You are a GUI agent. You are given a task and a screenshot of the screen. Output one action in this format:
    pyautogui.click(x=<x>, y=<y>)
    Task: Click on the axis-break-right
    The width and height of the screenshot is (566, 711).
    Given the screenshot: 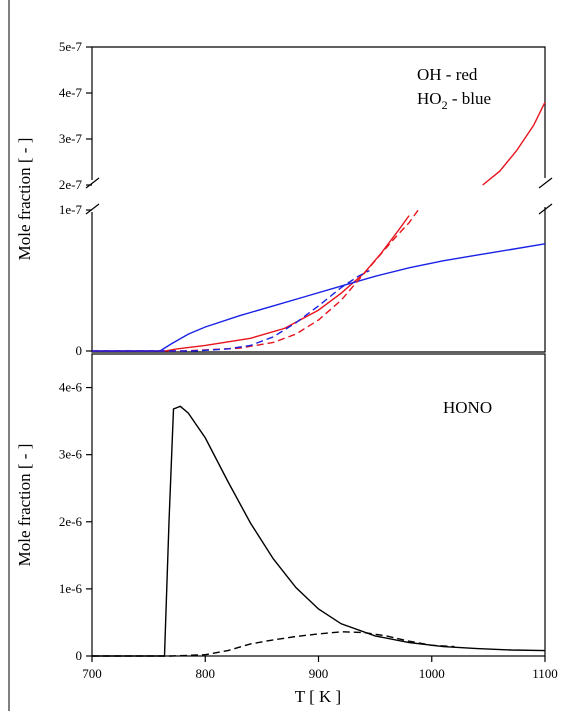 What is the action you would take?
    pyautogui.click(x=545, y=196)
    